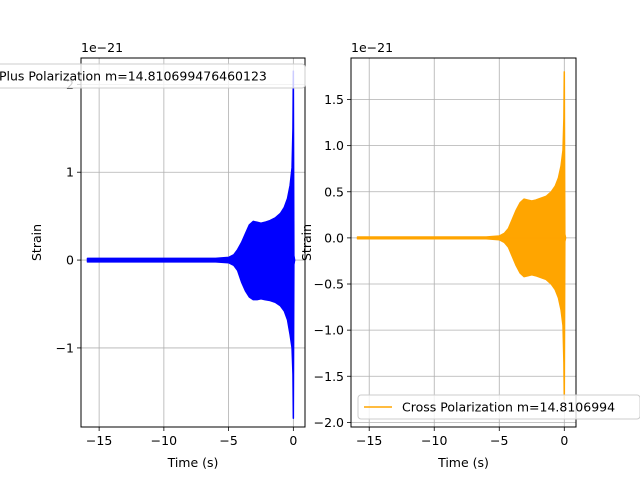 This screenshot has width=640, height=480. Describe the element at coordinates (329, 376) in the screenshot. I see `y-tick-label: −1.5` at that location.